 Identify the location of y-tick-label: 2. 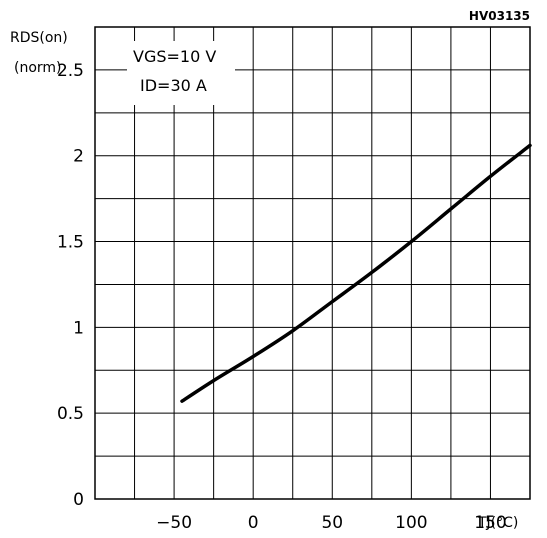
(78, 157).